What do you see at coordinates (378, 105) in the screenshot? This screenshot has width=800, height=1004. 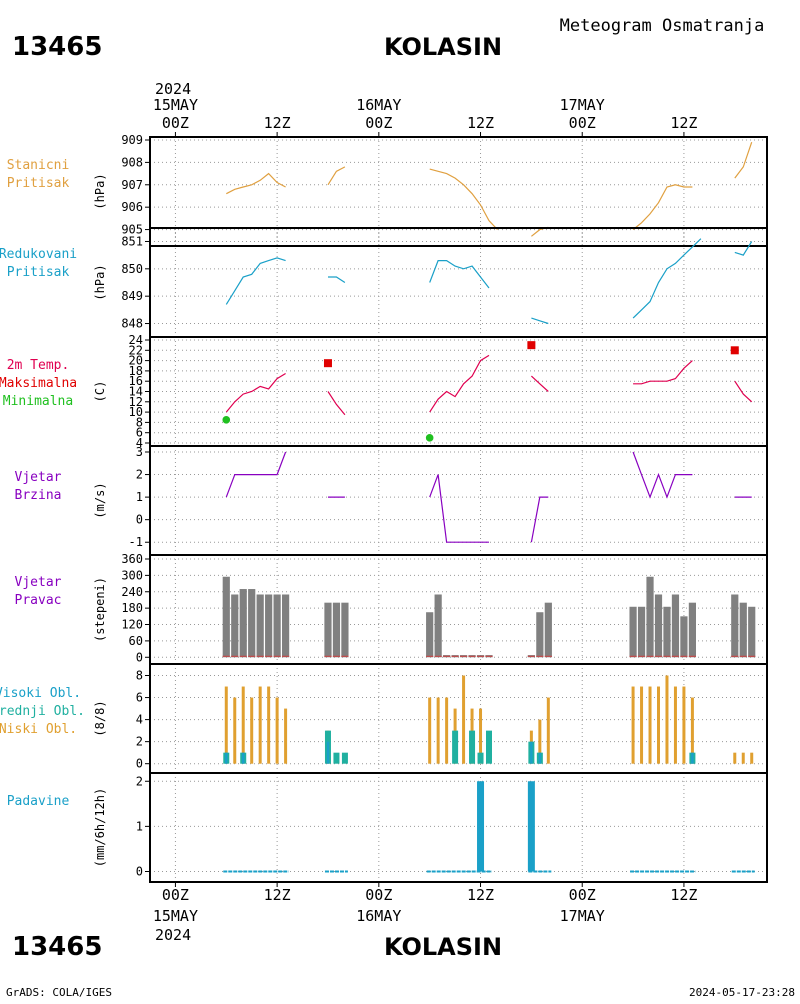 I see `date-label-top: 16MAY` at bounding box center [378, 105].